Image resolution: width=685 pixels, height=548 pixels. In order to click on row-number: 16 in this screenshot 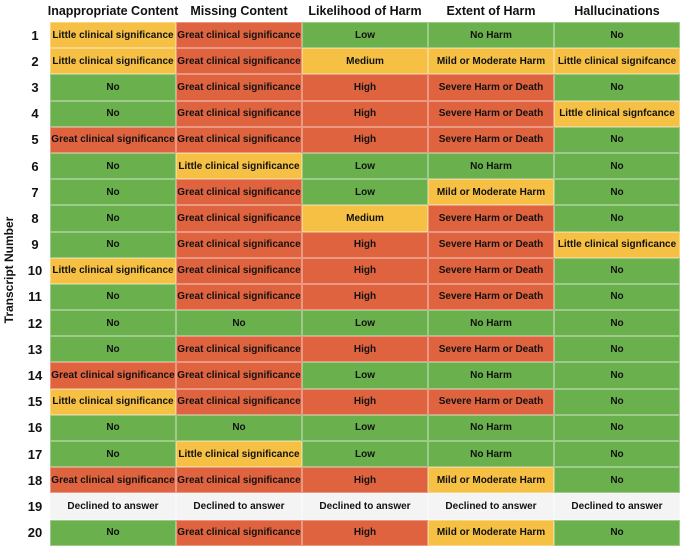, I will do `click(35, 428)`.